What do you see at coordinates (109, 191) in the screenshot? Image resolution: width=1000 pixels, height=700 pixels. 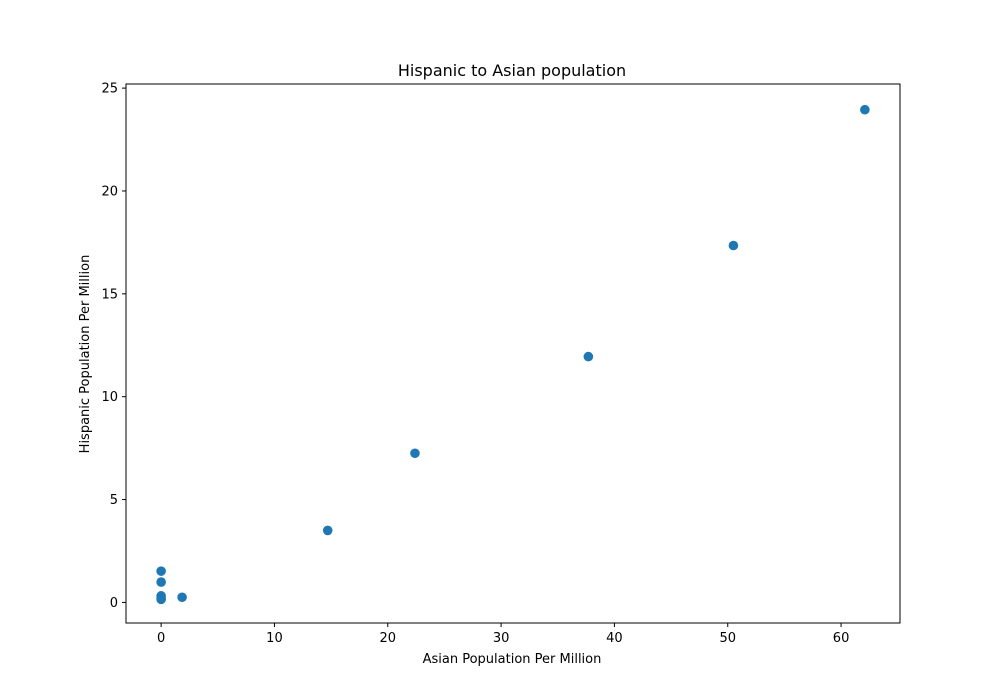 I see `y-tick-label: 20` at bounding box center [109, 191].